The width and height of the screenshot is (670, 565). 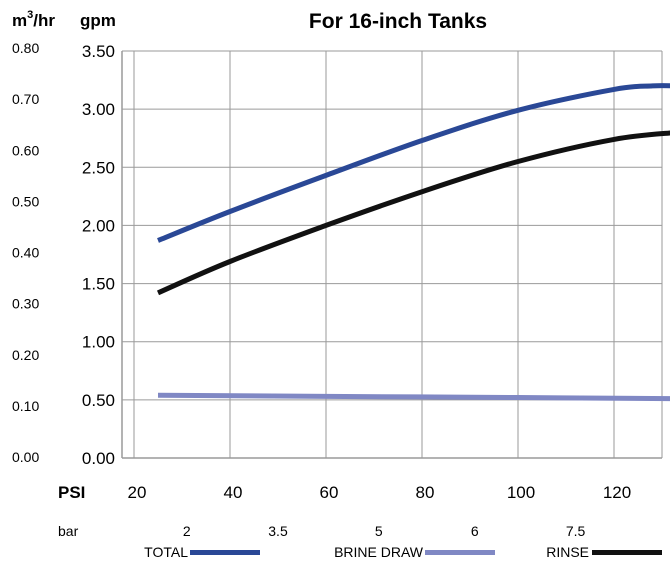 What do you see at coordinates (98, 20) in the screenshot?
I see `imperial-unit-label: gpm` at bounding box center [98, 20].